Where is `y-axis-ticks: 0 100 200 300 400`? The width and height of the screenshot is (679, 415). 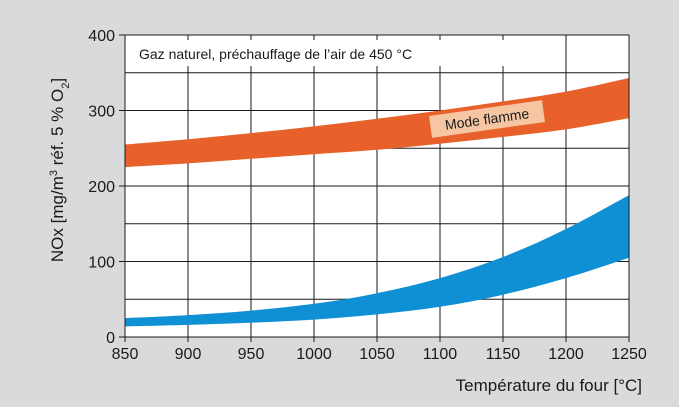 y-axis-ticks: 0 100 200 300 400 is located at coordinates (106, 187).